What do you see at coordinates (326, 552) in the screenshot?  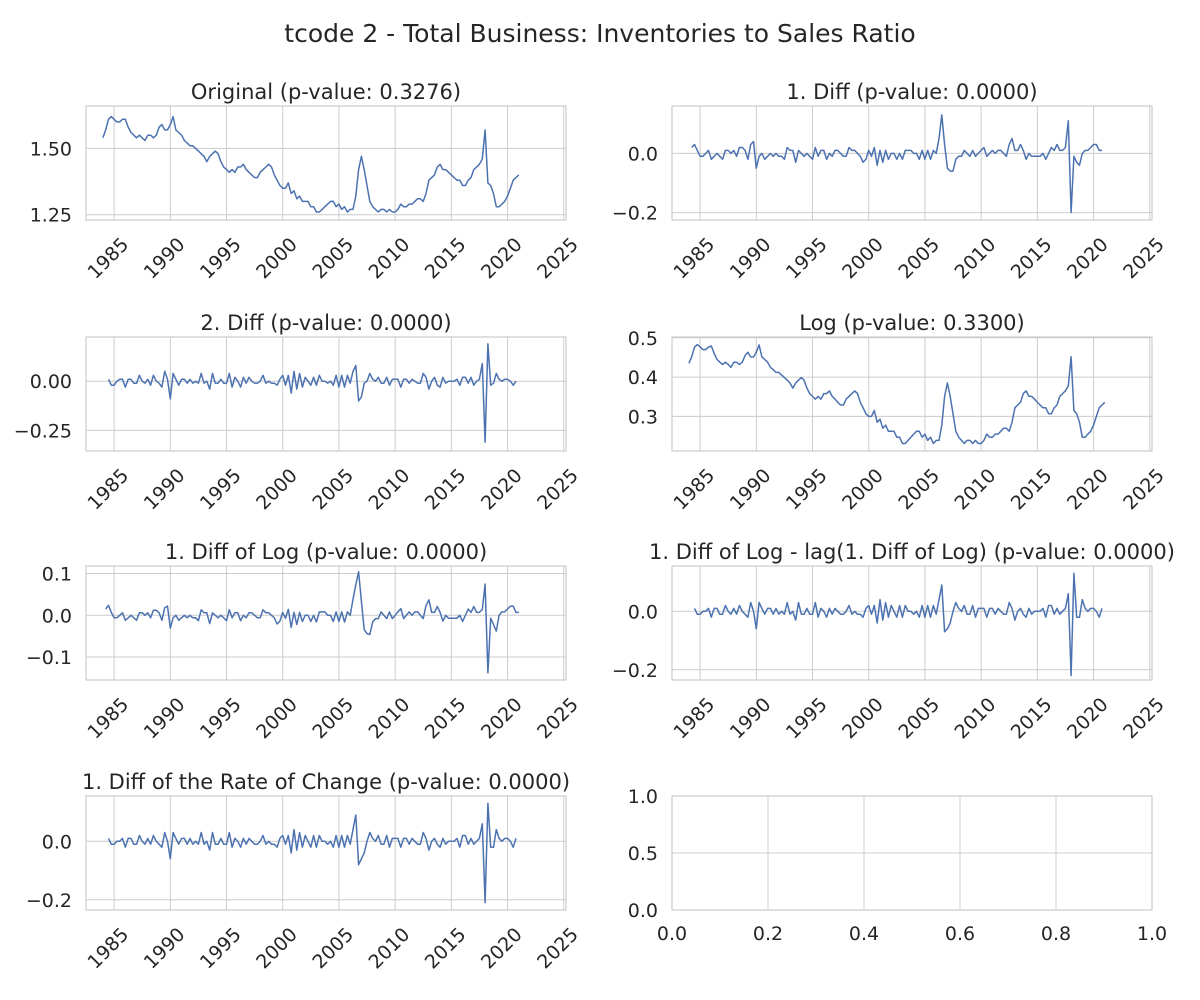 I see `subplot-title: 1. Diff of Log (p-value: 0.0000)` at bounding box center [326, 552].